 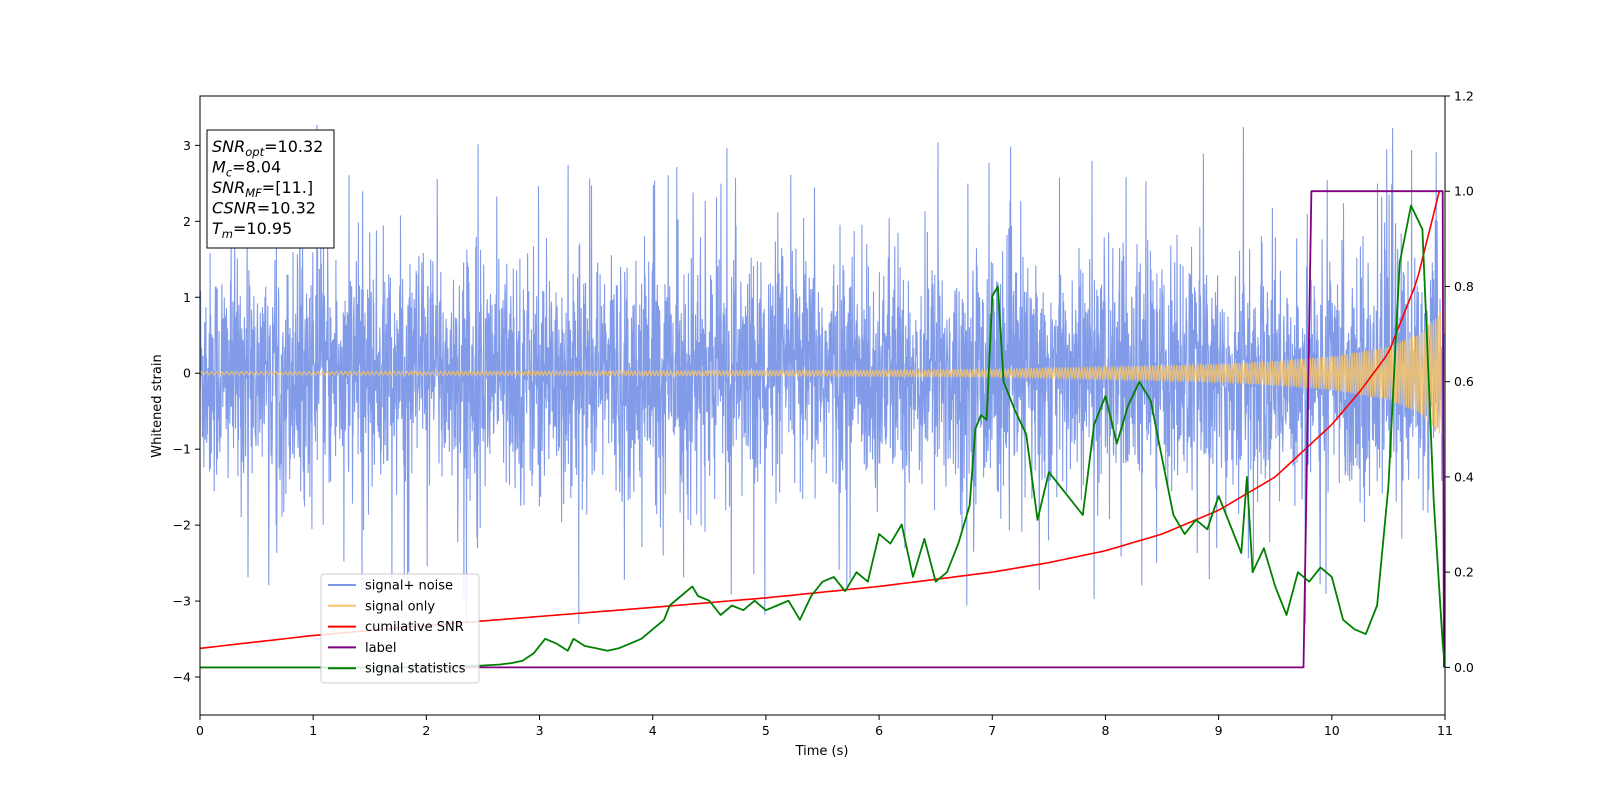 What do you see at coordinates (1332, 730) in the screenshot?
I see `x-tick-label: 10` at bounding box center [1332, 730].